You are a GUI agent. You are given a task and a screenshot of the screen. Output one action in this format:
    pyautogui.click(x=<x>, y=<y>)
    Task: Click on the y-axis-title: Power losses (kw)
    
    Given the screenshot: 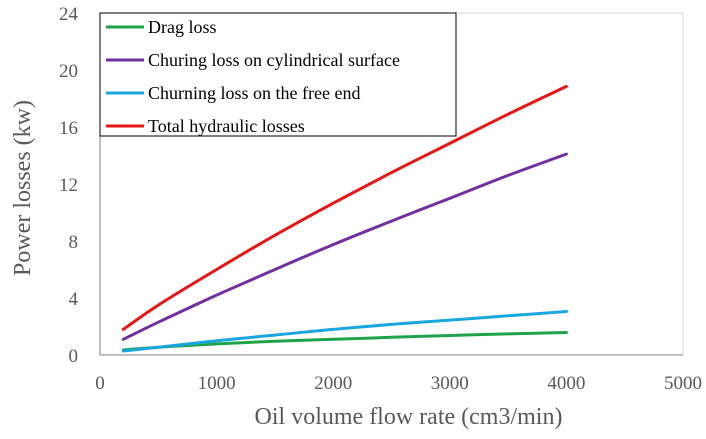 What is the action you would take?
    pyautogui.click(x=23, y=188)
    